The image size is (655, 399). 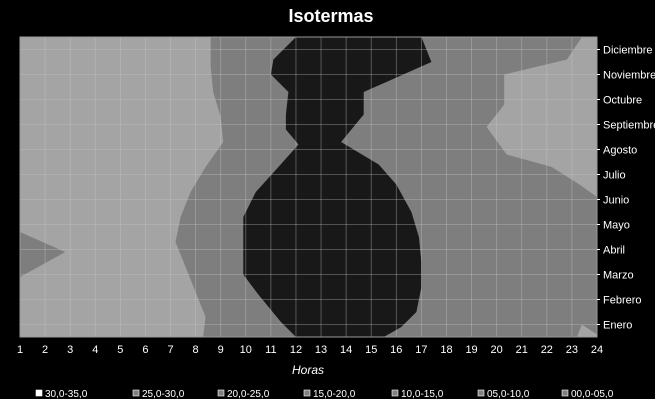 I want to click on legend-item: 30,0-35,0, so click(x=61, y=394).